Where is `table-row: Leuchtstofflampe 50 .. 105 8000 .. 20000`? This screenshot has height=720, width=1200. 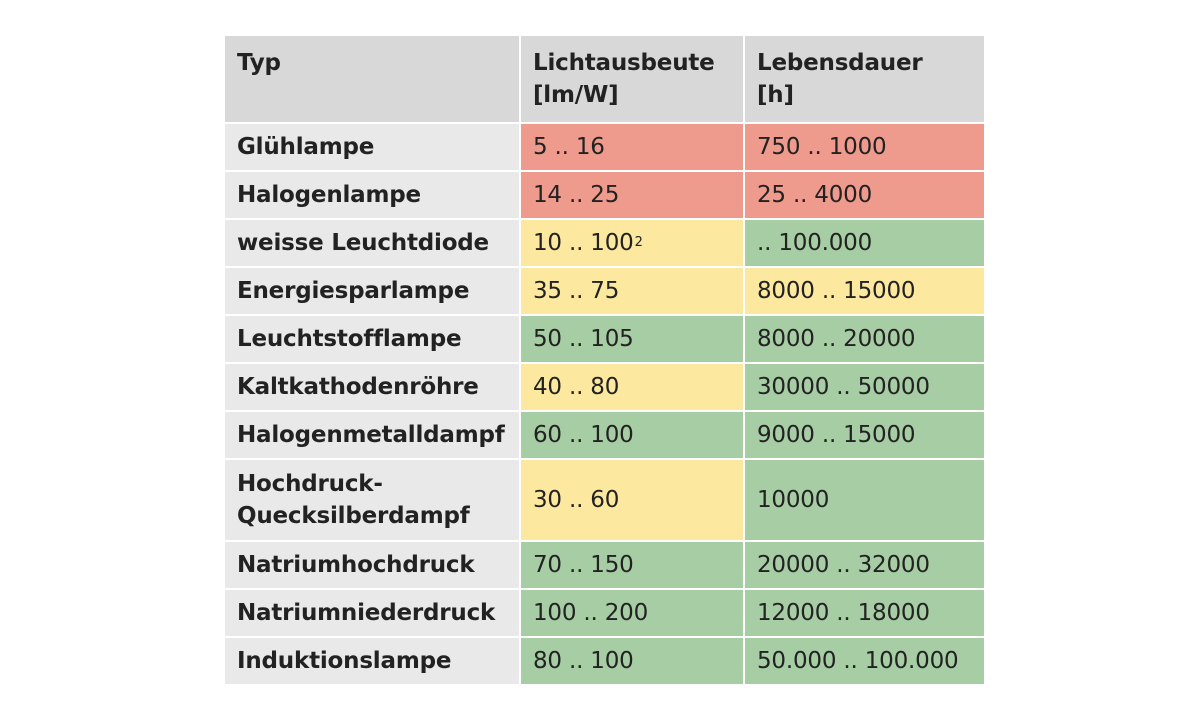
table-row: Leuchtstofflampe 50 .. 105 8000 .. 20000 is located at coordinates (604, 338).